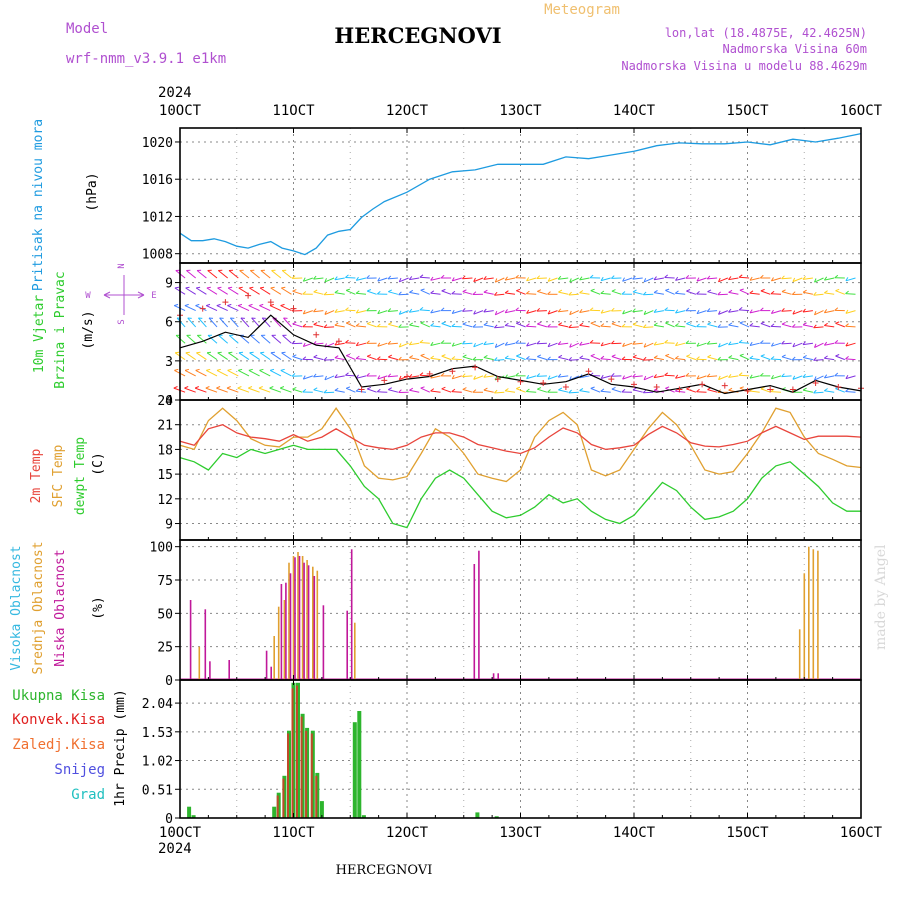 The height and width of the screenshot is (900, 900). I want to click on pressure-ytick-label: 1012, so click(157, 217).